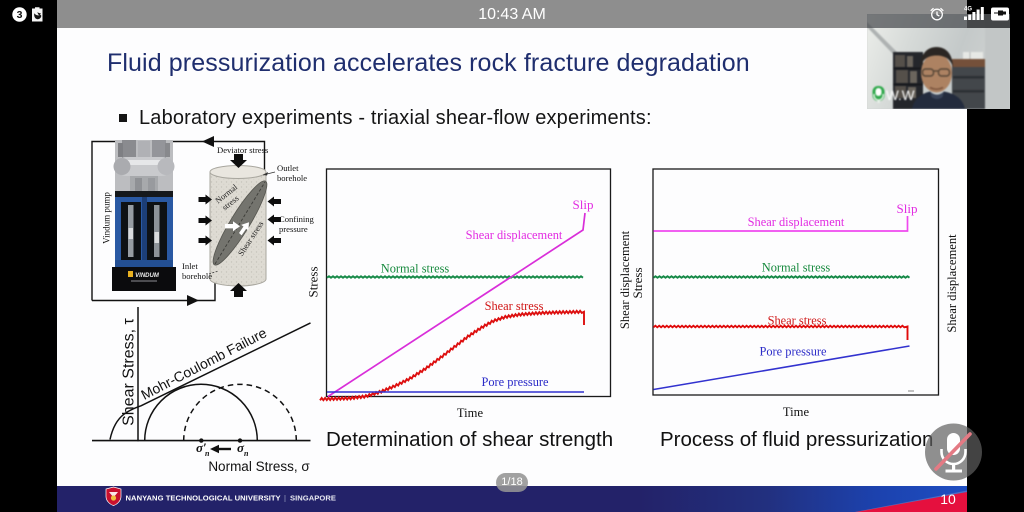 This screenshot has height=512, width=1024. I want to click on svg-text: 3, so click(20, 15).